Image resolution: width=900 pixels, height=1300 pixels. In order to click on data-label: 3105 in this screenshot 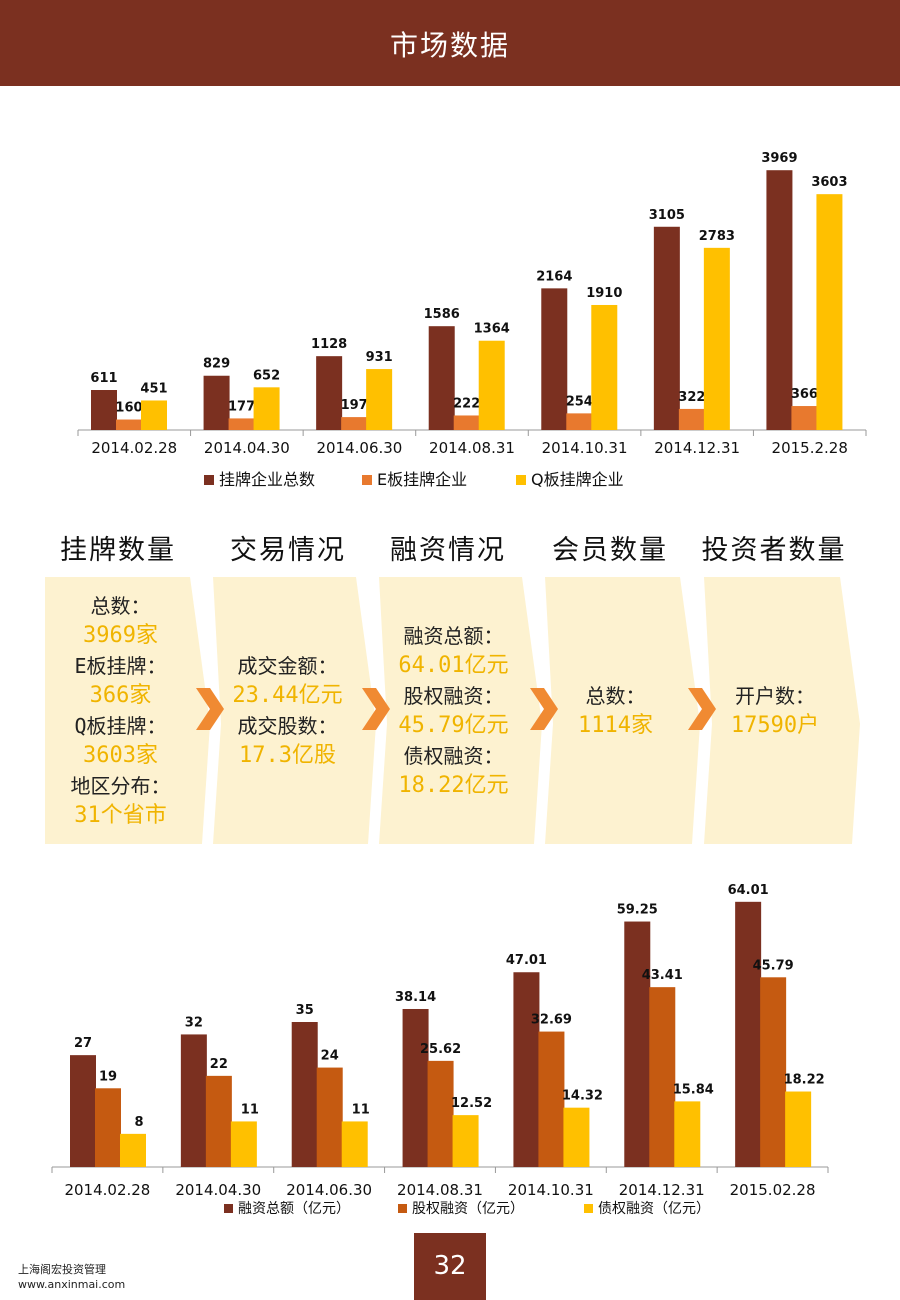, I will do `click(667, 215)`.